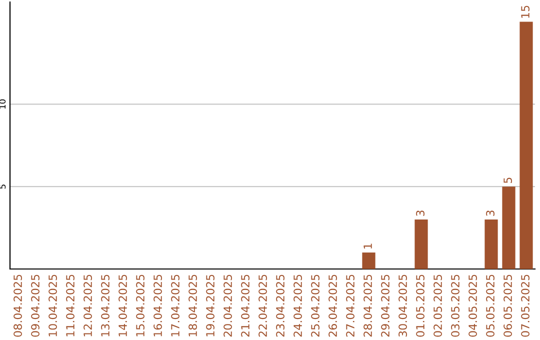 This screenshot has height=340, width=540. What do you see at coordinates (210, 305) in the screenshot?
I see `x-tick-label: 19.04.2025` at bounding box center [210, 305].